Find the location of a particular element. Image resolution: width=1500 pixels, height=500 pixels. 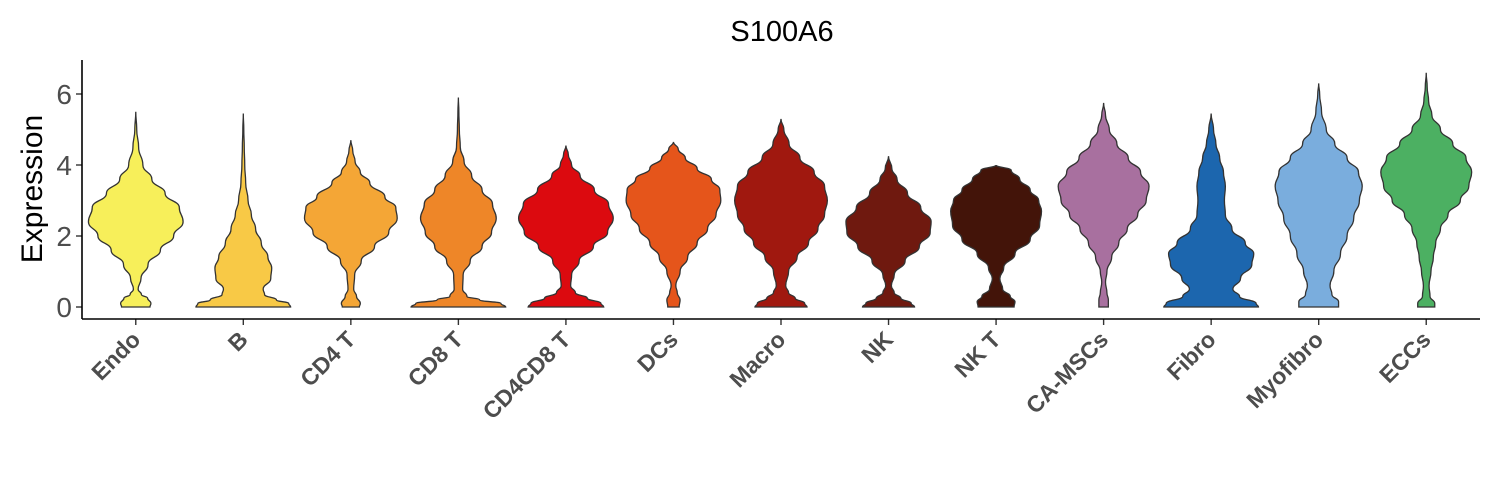

x-tick-label: DCs is located at coordinates (657, 351).